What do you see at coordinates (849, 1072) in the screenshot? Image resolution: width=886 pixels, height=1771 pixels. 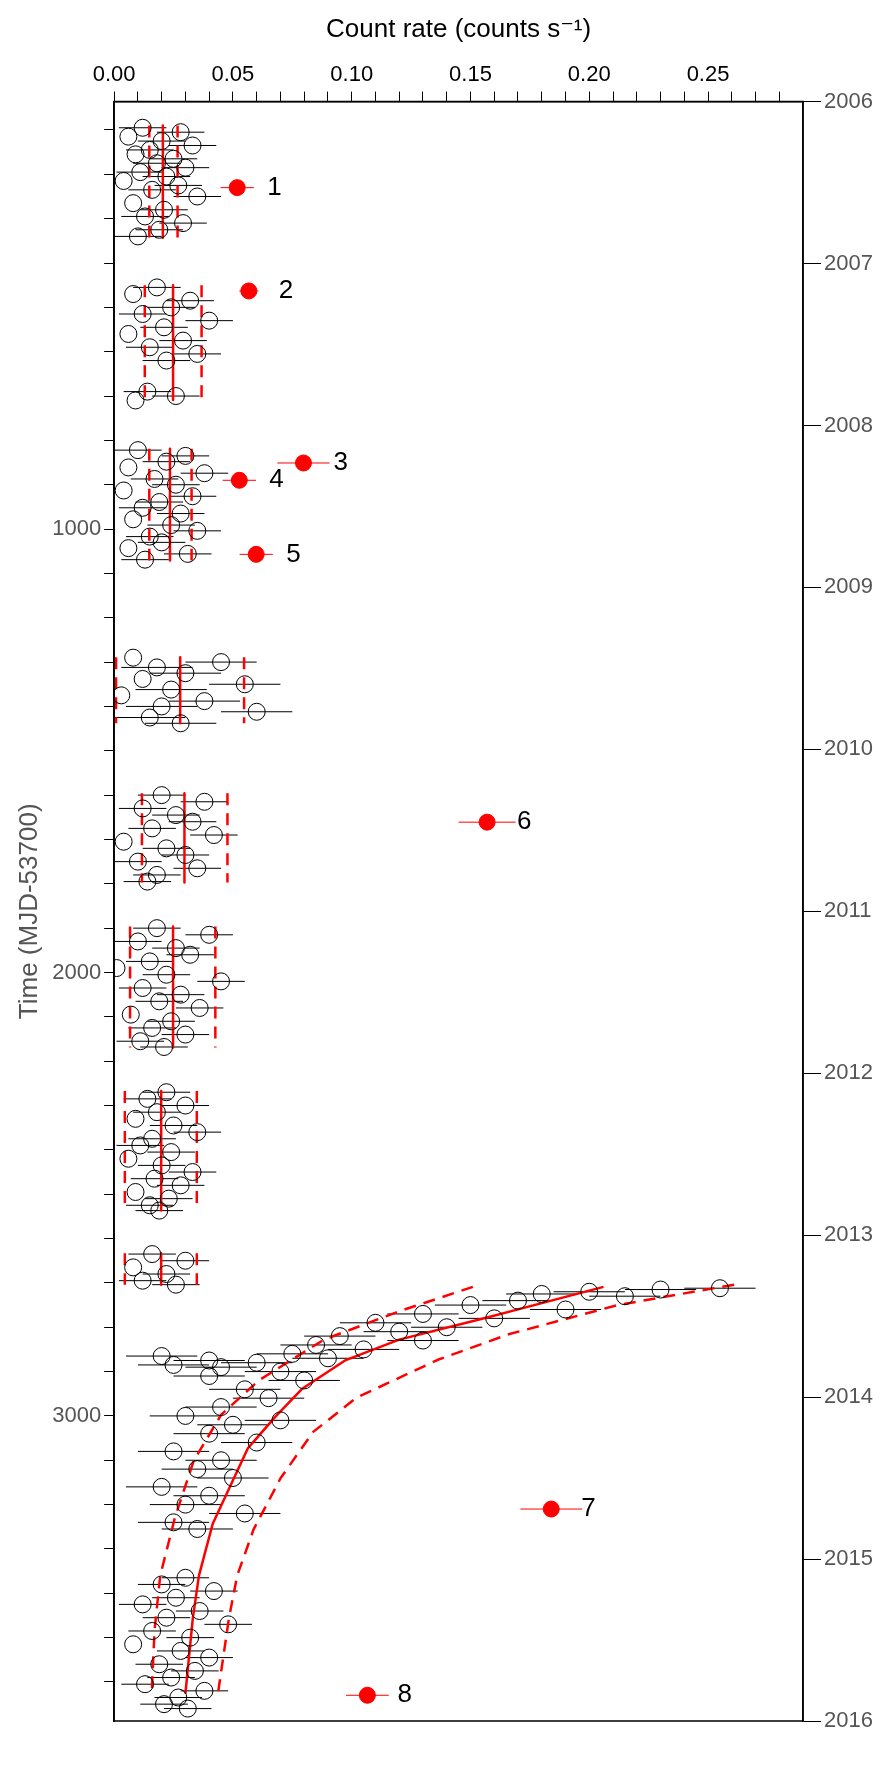 I see `y2-tick-label: 2012` at bounding box center [849, 1072].